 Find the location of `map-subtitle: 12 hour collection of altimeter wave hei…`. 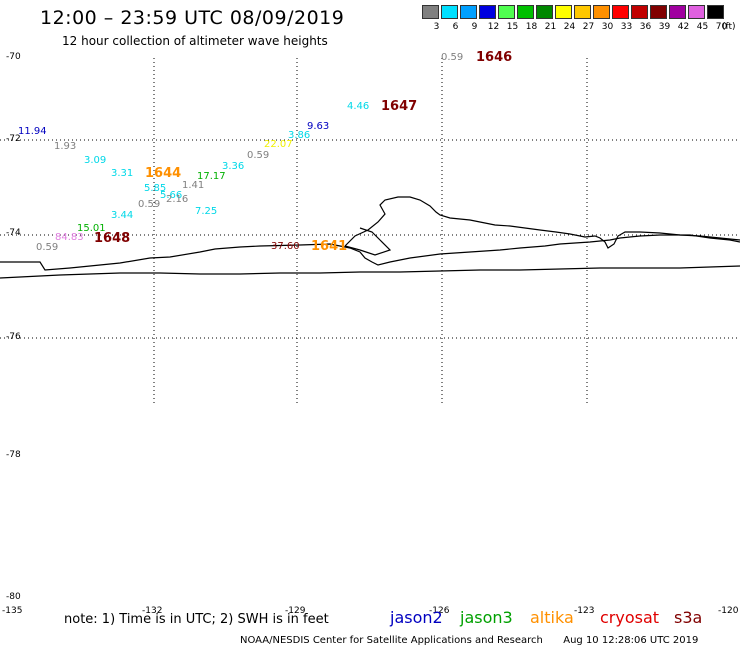

map-subtitle: 12 hour collection of altimeter wave hei… is located at coordinates (195, 41).